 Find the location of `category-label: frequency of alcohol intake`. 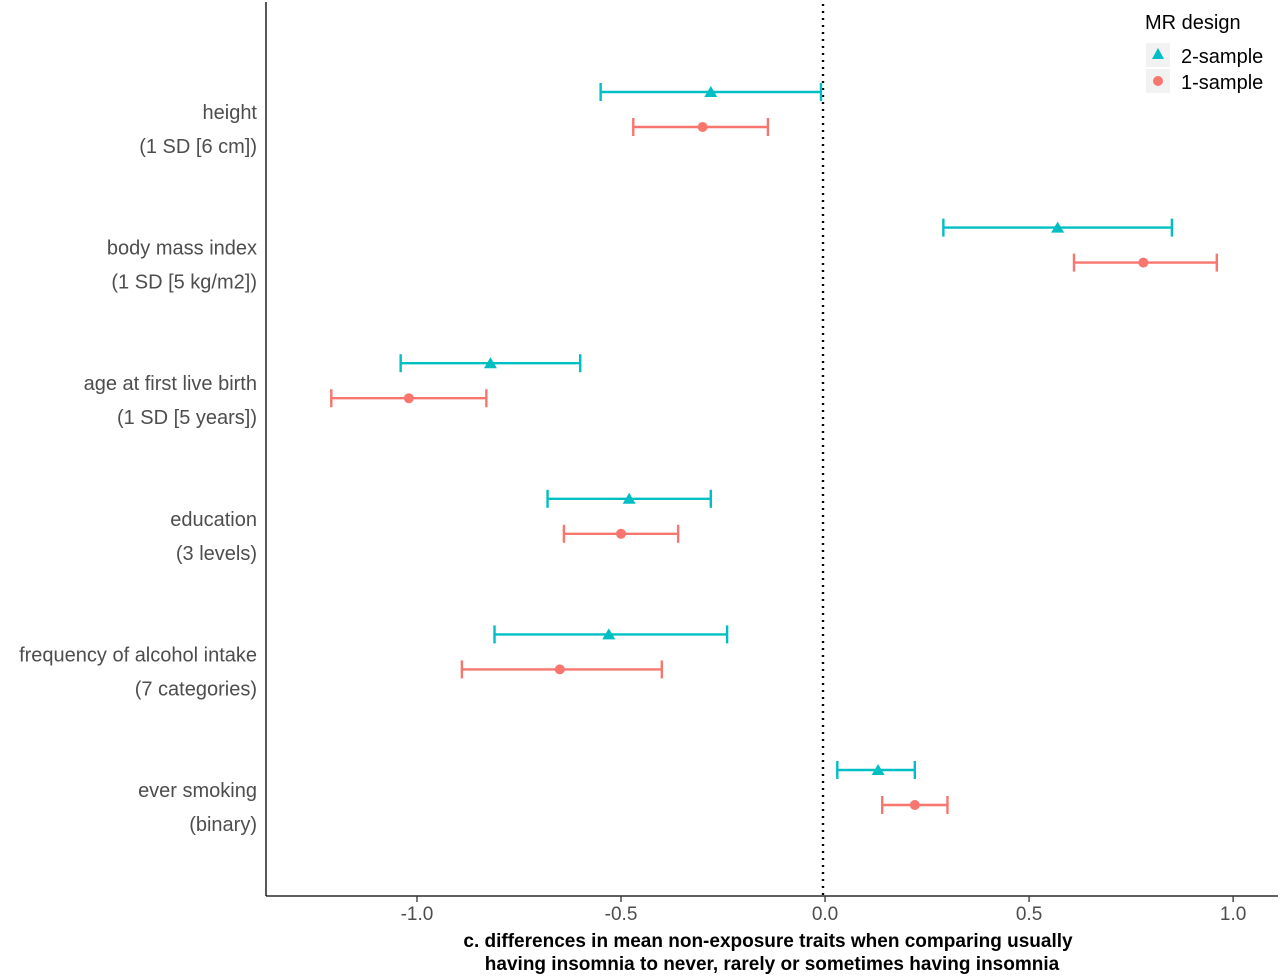

category-label: frequency of alcohol intake is located at coordinates (138, 655).